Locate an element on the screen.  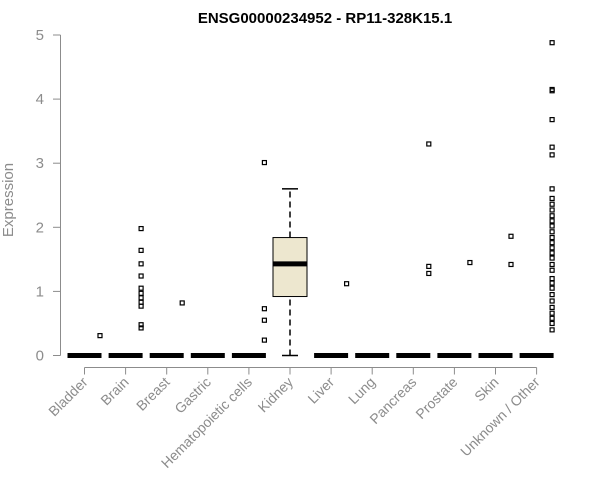
y-tick-label: 4 is located at coordinates (40, 99).